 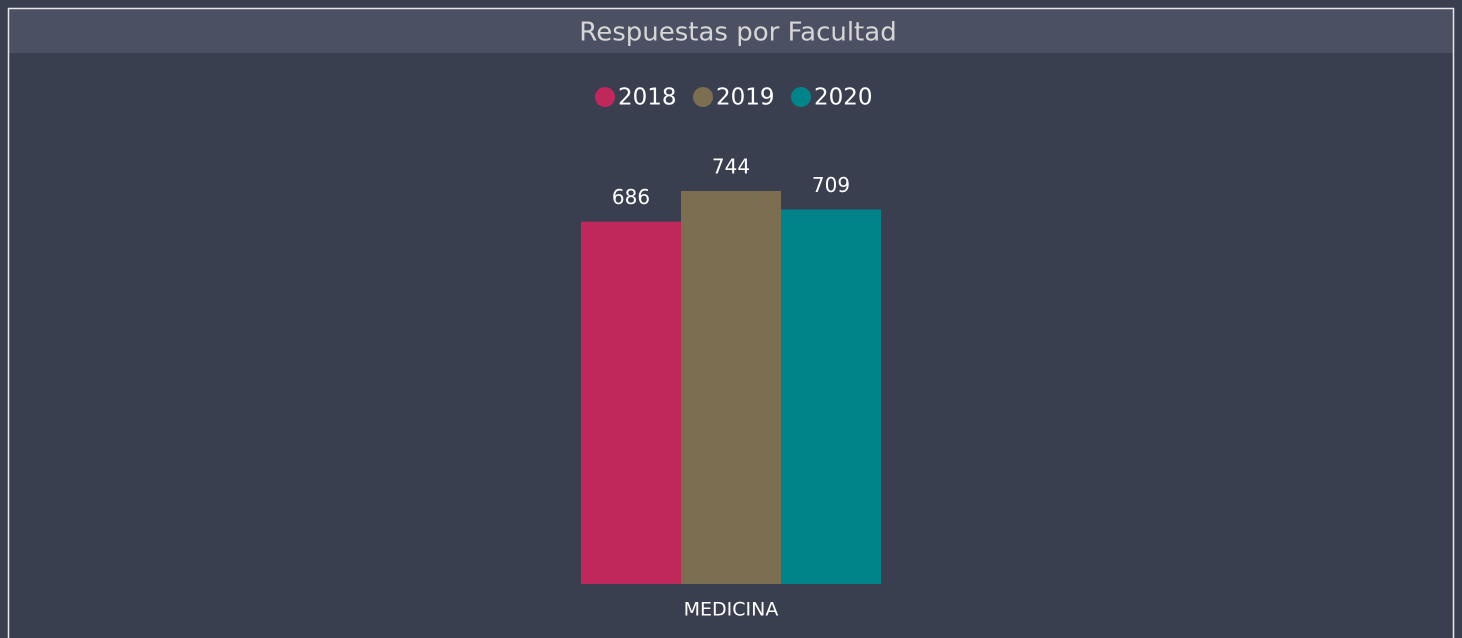 I want to click on legend-label: 2020, so click(x=843, y=98).